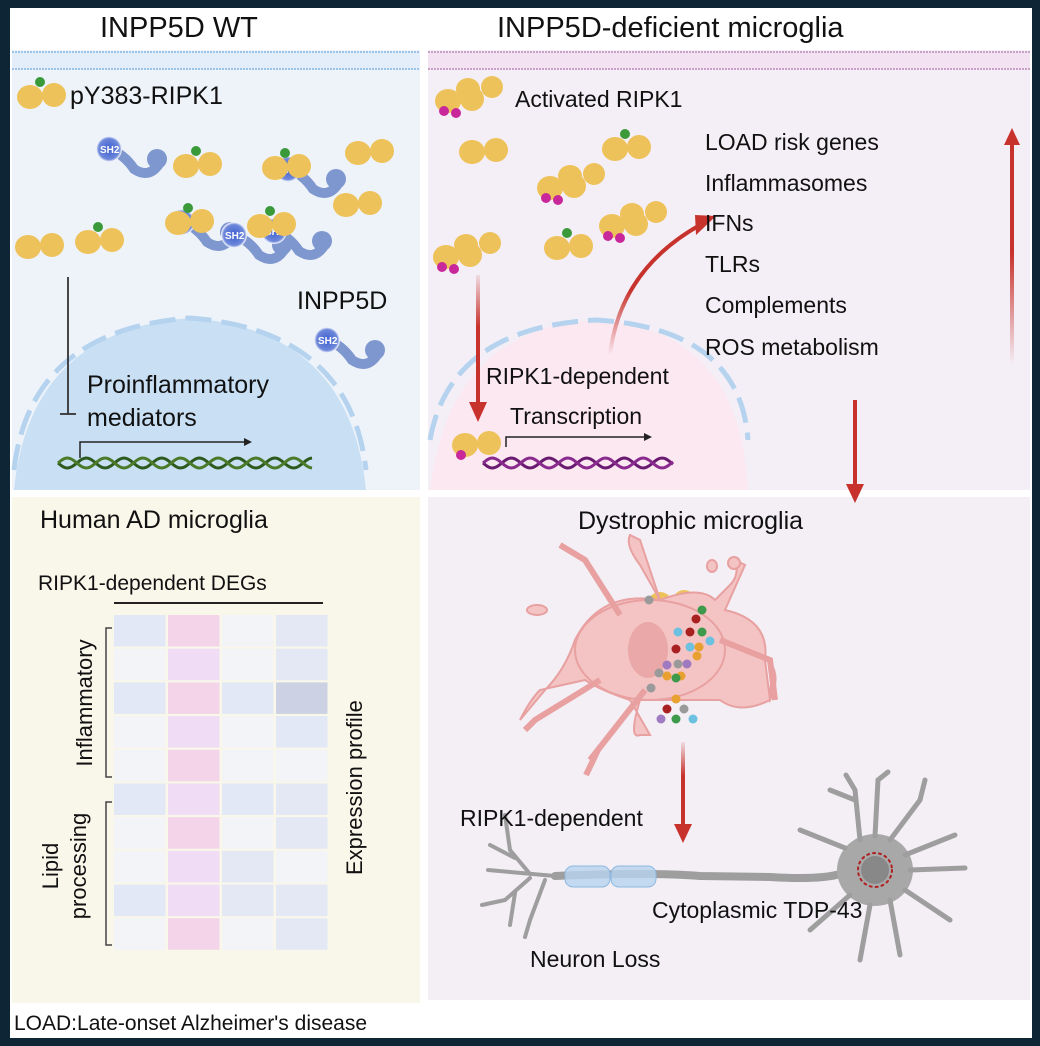 The height and width of the screenshot is (1046, 1040). What do you see at coordinates (163, 449) in the screenshot?
I see `transcription-start-arrow-wt` at bounding box center [163, 449].